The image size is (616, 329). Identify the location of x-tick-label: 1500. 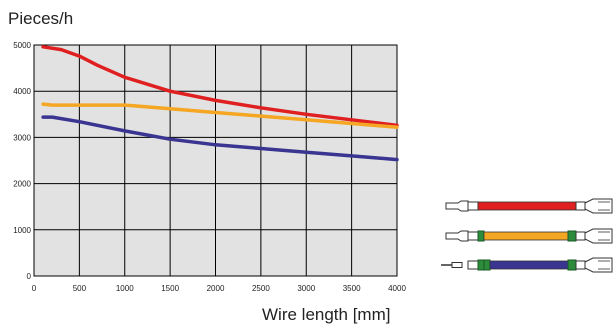
(170, 288).